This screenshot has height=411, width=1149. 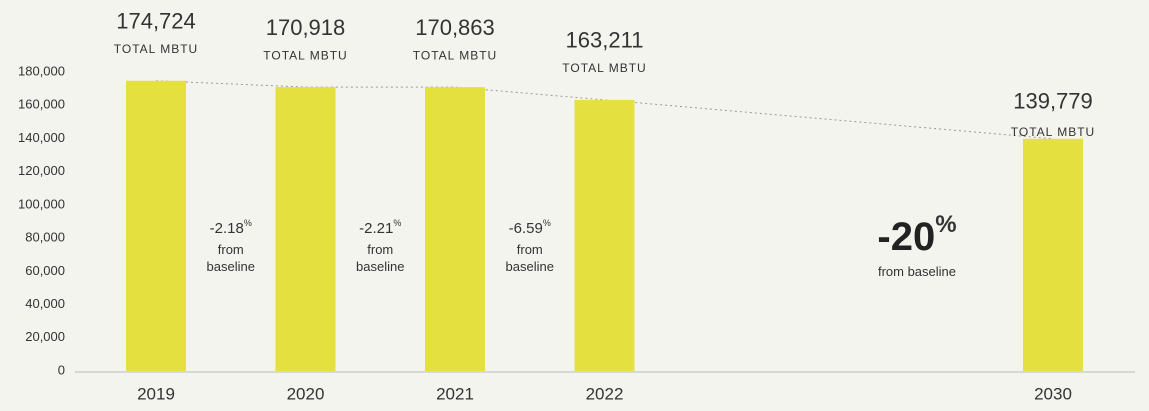 What do you see at coordinates (605, 393) in the screenshot?
I see `x-tick-label: 2022` at bounding box center [605, 393].